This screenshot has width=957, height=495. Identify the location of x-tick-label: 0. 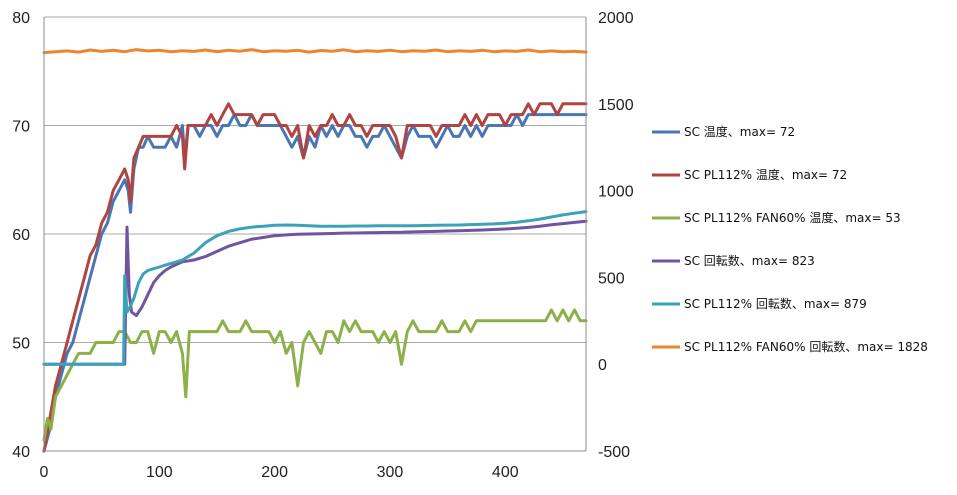
(44, 472).